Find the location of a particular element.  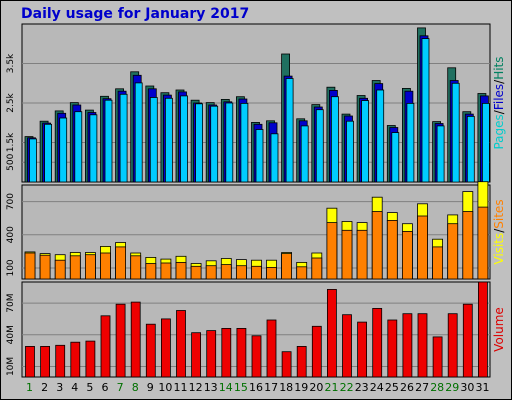

y-tick-label-visitors-1: 400 is located at coordinates (11, 234).